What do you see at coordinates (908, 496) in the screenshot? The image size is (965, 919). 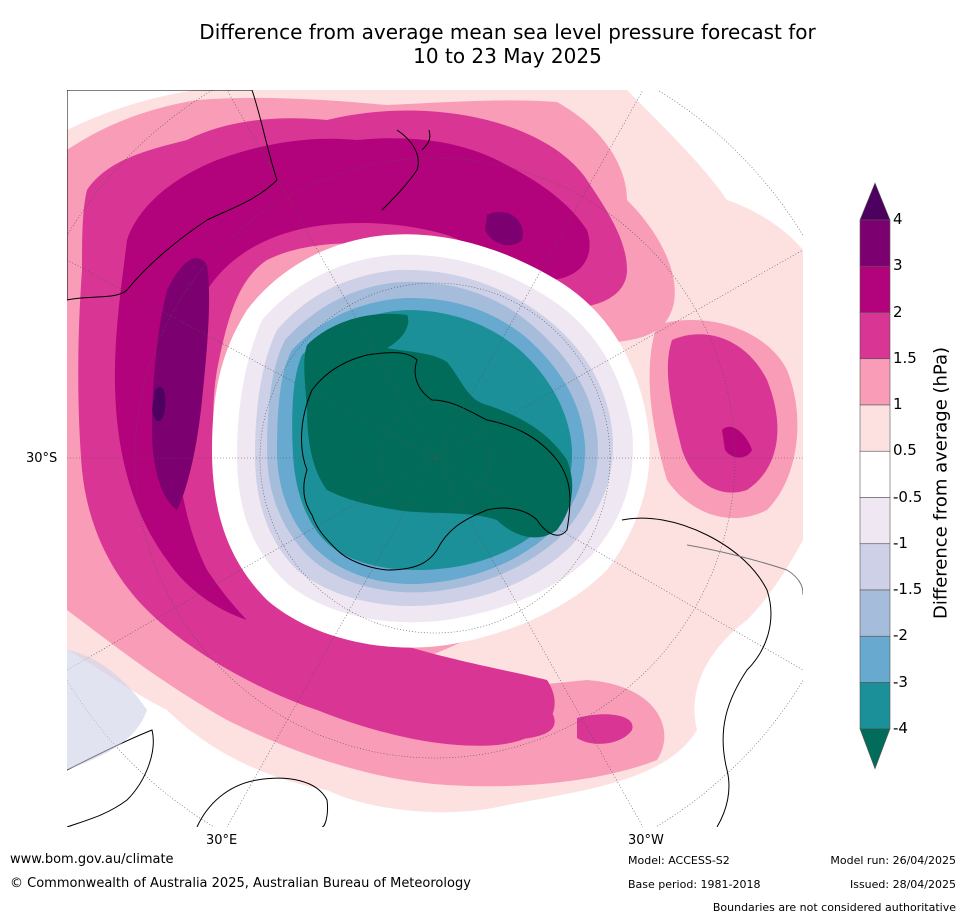 I see `colorbar-tick-label: -0.5` at bounding box center [908, 496].